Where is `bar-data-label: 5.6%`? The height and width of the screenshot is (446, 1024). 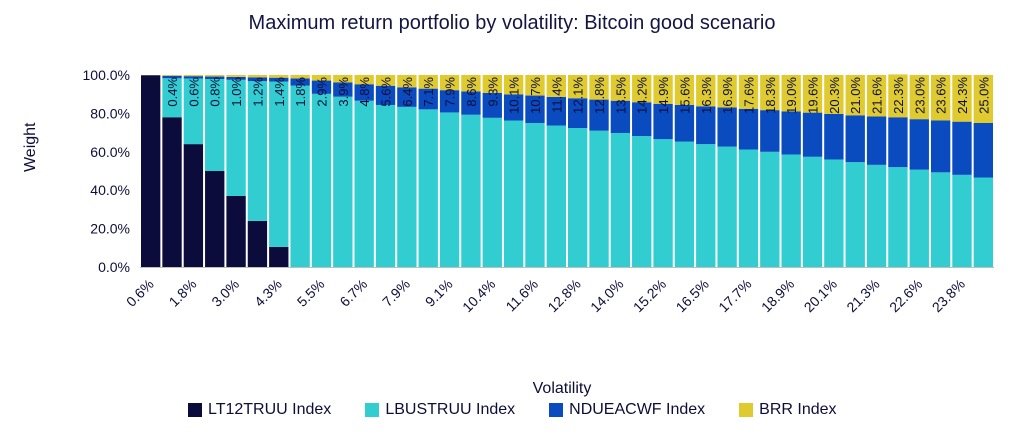
bar-data-label: 5.6% is located at coordinates (386, 92).